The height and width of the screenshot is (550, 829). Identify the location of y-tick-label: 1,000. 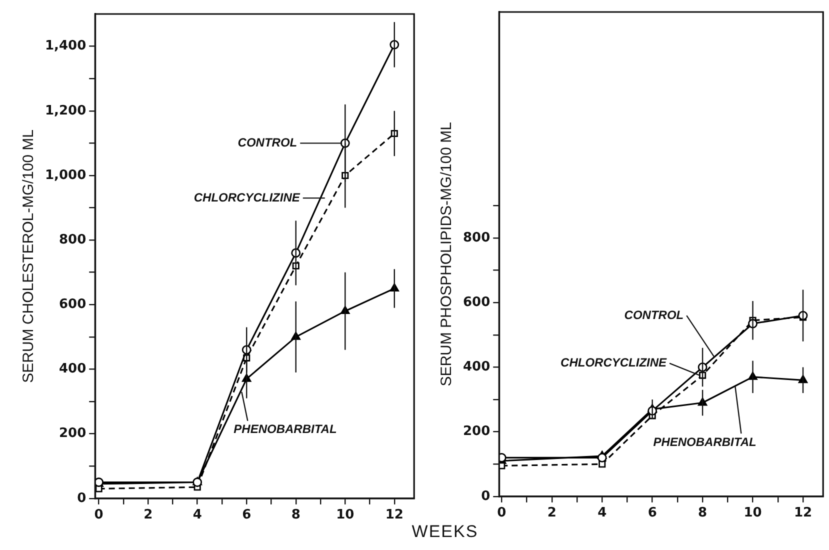
(65, 175).